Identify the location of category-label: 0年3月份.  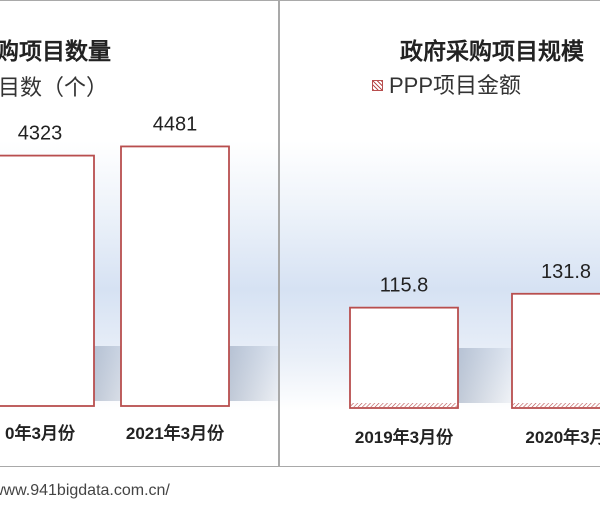
(40, 433).